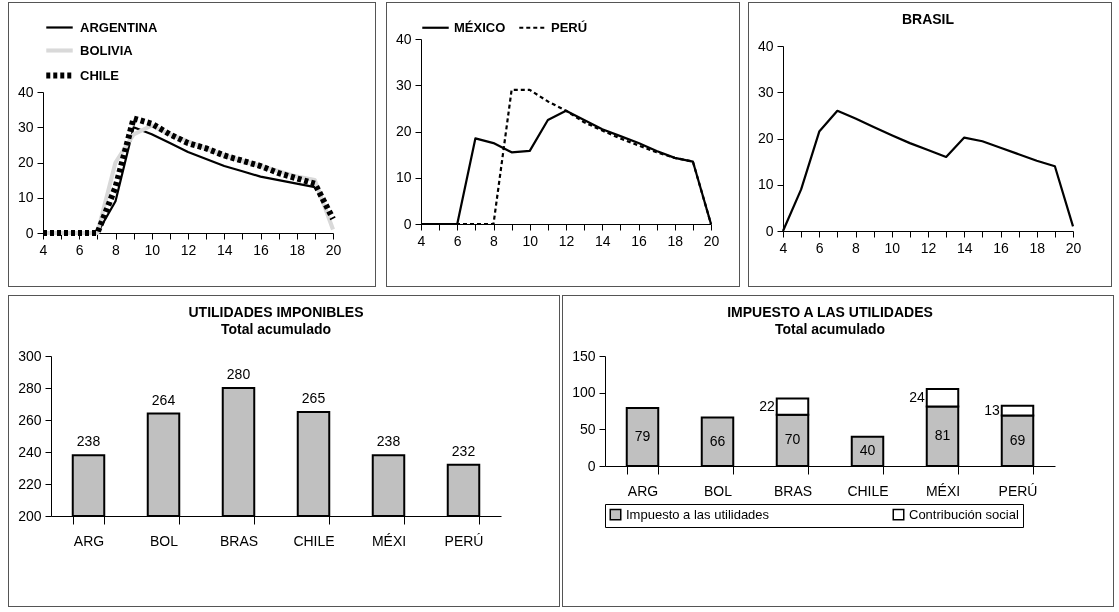  I want to click on legend-label: CHILE, so click(100, 75).